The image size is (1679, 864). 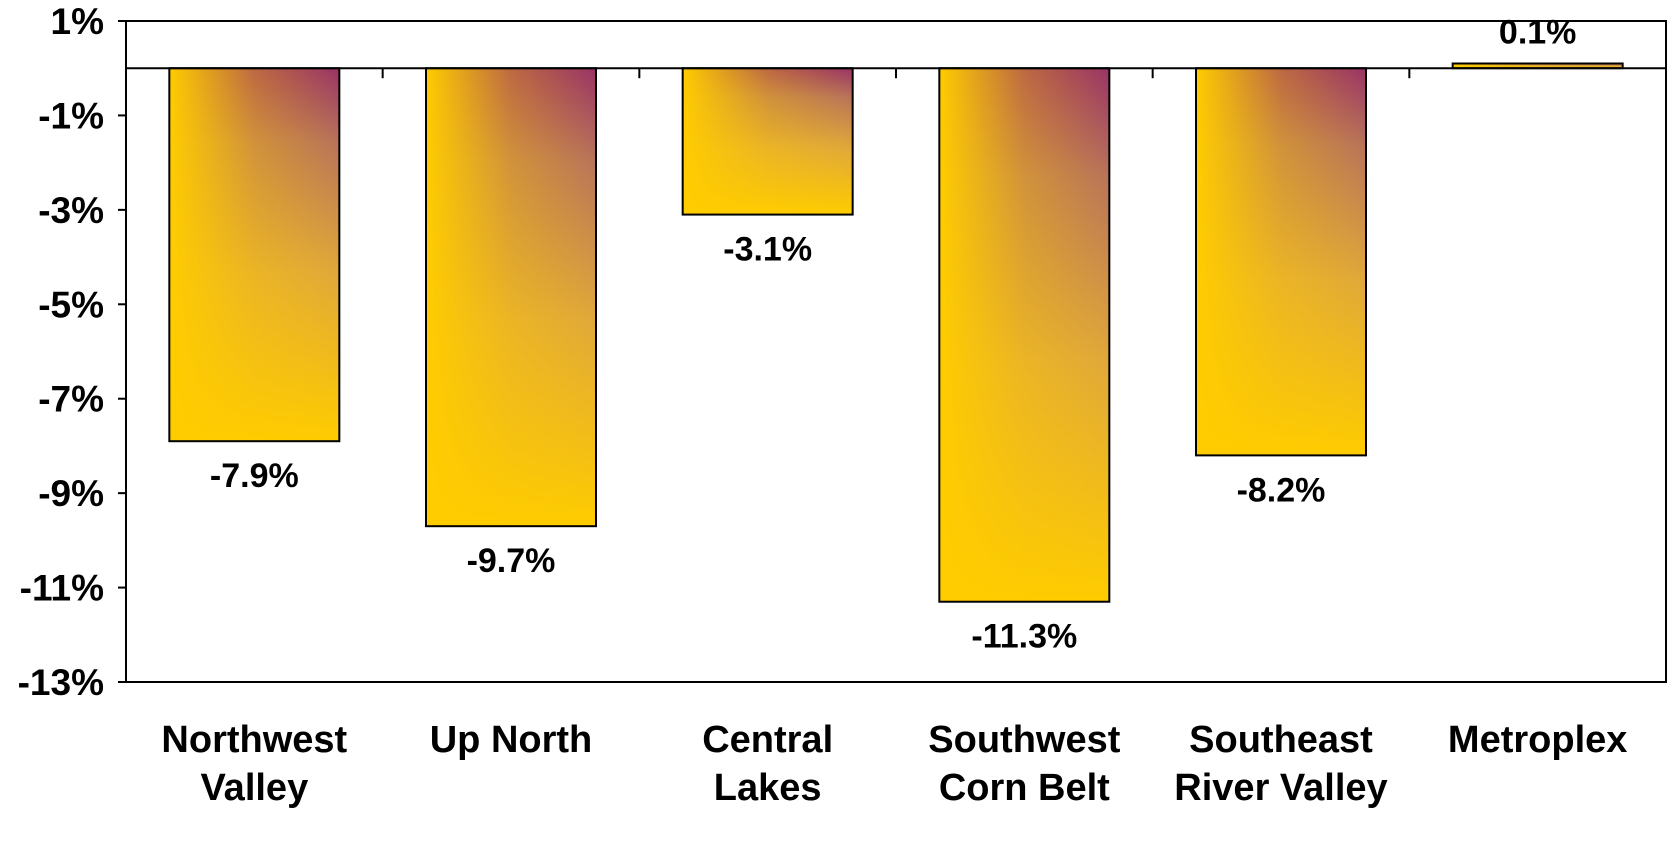 What do you see at coordinates (71, 210) in the screenshot?
I see `y-tick-label: -3%` at bounding box center [71, 210].